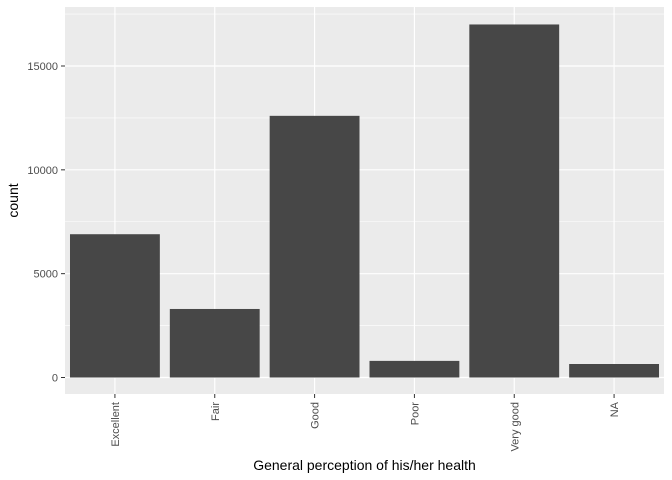 Image resolution: width=672 pixels, height=480 pixels. Describe the element at coordinates (615, 409) in the screenshot. I see `x-tick-label: NA` at that location.